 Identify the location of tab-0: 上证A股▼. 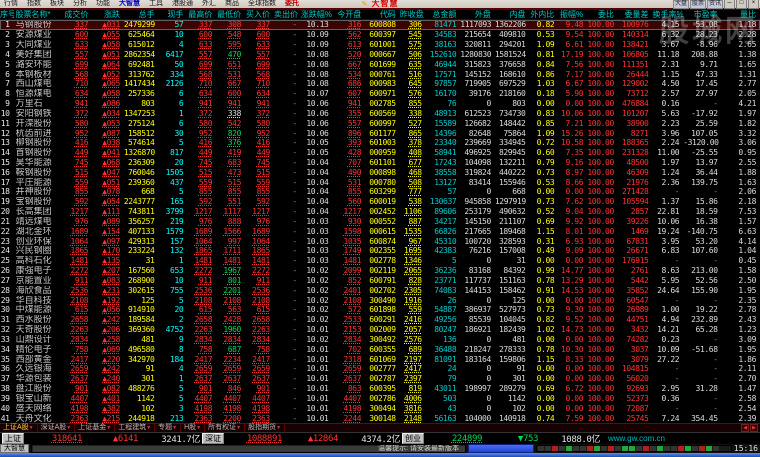
(19, 428).